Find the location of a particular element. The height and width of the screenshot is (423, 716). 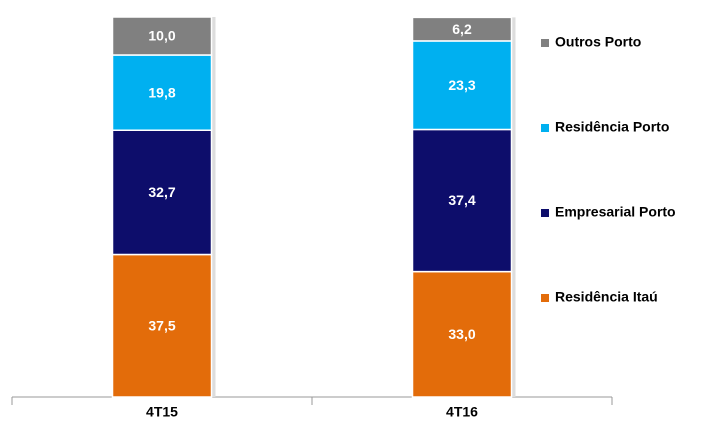

x-tick-label: 4T16 is located at coordinates (462, 412).